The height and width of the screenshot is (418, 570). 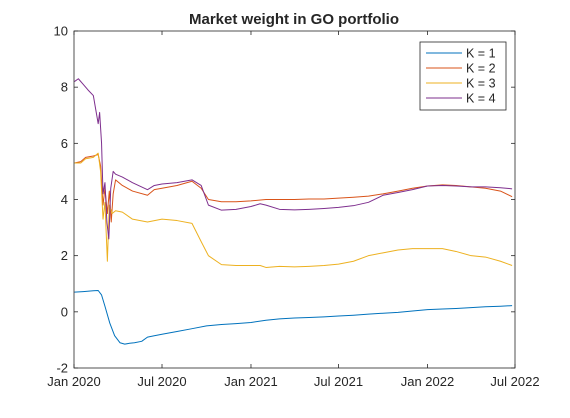 I want to click on y-tick-label: 2, so click(x=64, y=255).